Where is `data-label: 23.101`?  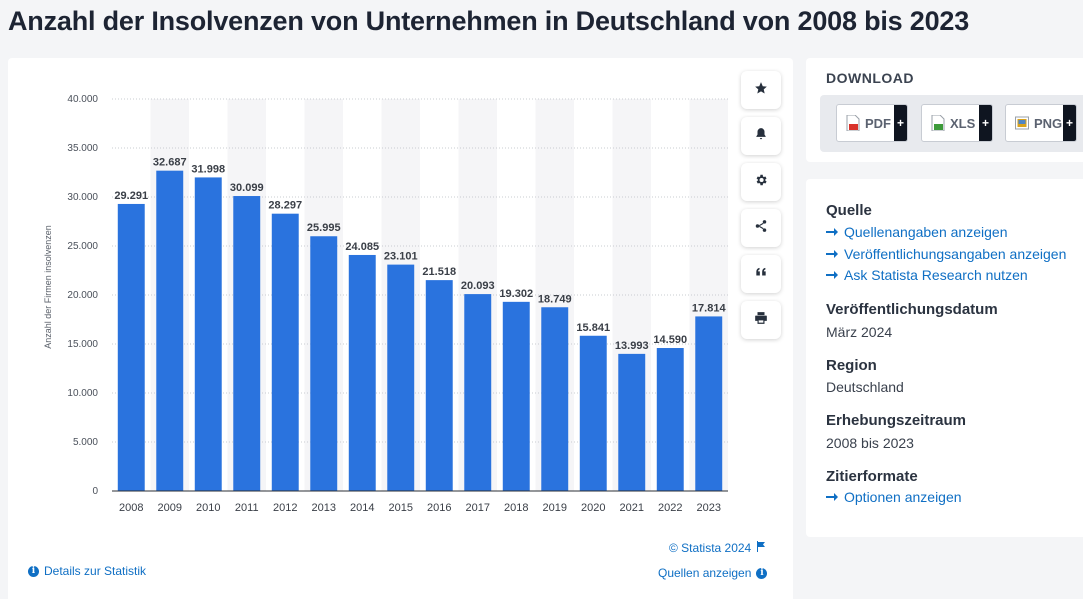 data-label: 23.101 is located at coordinates (401, 257).